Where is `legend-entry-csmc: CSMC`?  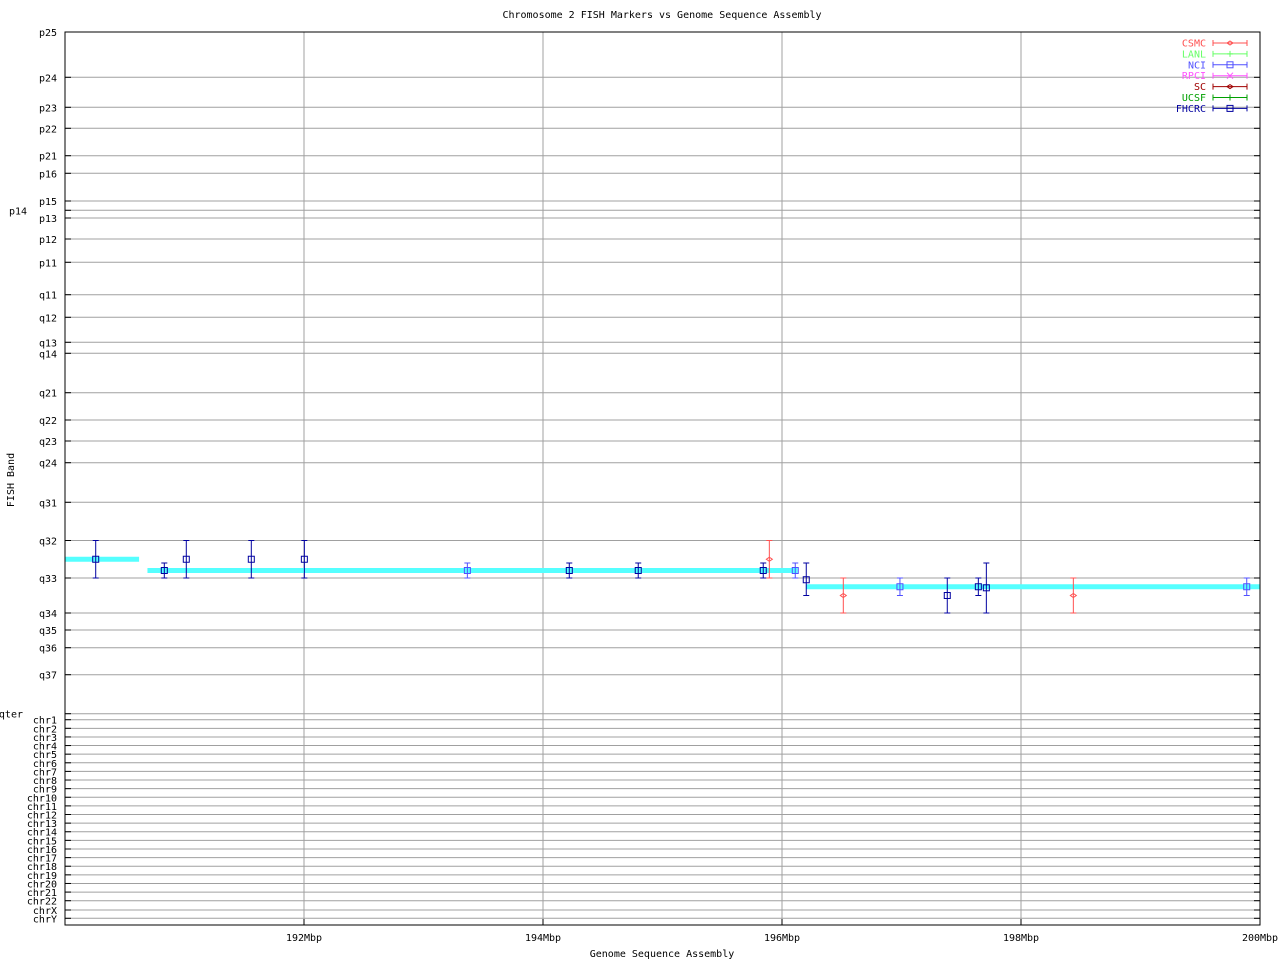 legend-entry-csmc: CSMC is located at coordinates (1215, 44).